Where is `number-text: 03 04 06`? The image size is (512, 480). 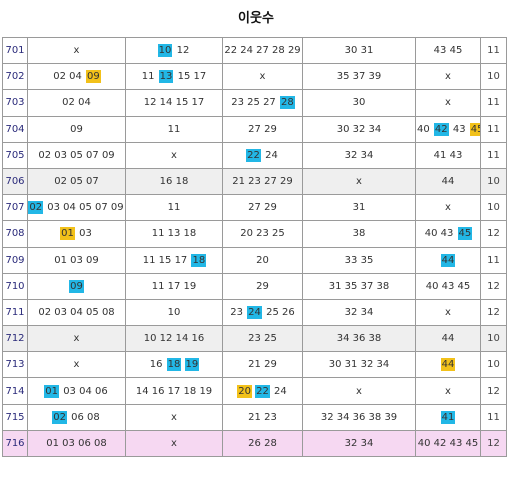 number-text: 03 04 06 is located at coordinates (85, 391).